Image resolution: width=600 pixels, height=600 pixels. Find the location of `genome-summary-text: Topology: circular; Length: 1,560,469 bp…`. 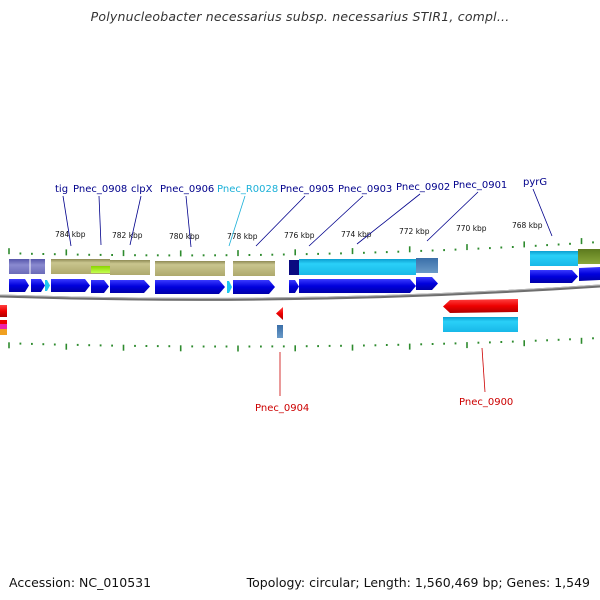

genome-summary-text: Topology: circular; Length: 1,560,469 bp… is located at coordinates (418, 582).